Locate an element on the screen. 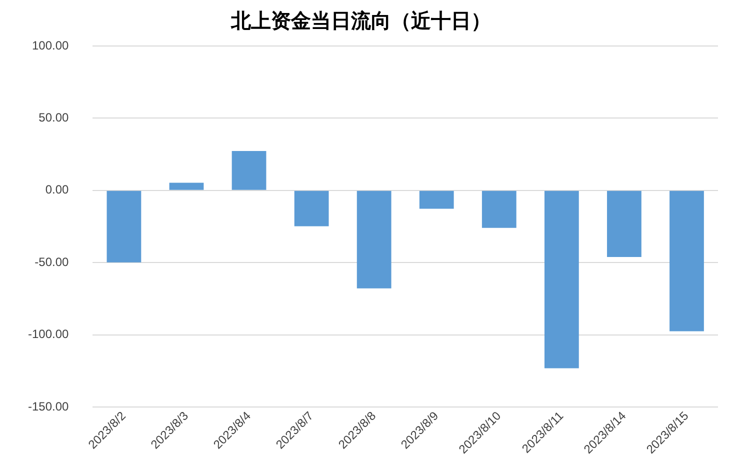  y-tick-label: -50.00 is located at coordinates (52, 261).